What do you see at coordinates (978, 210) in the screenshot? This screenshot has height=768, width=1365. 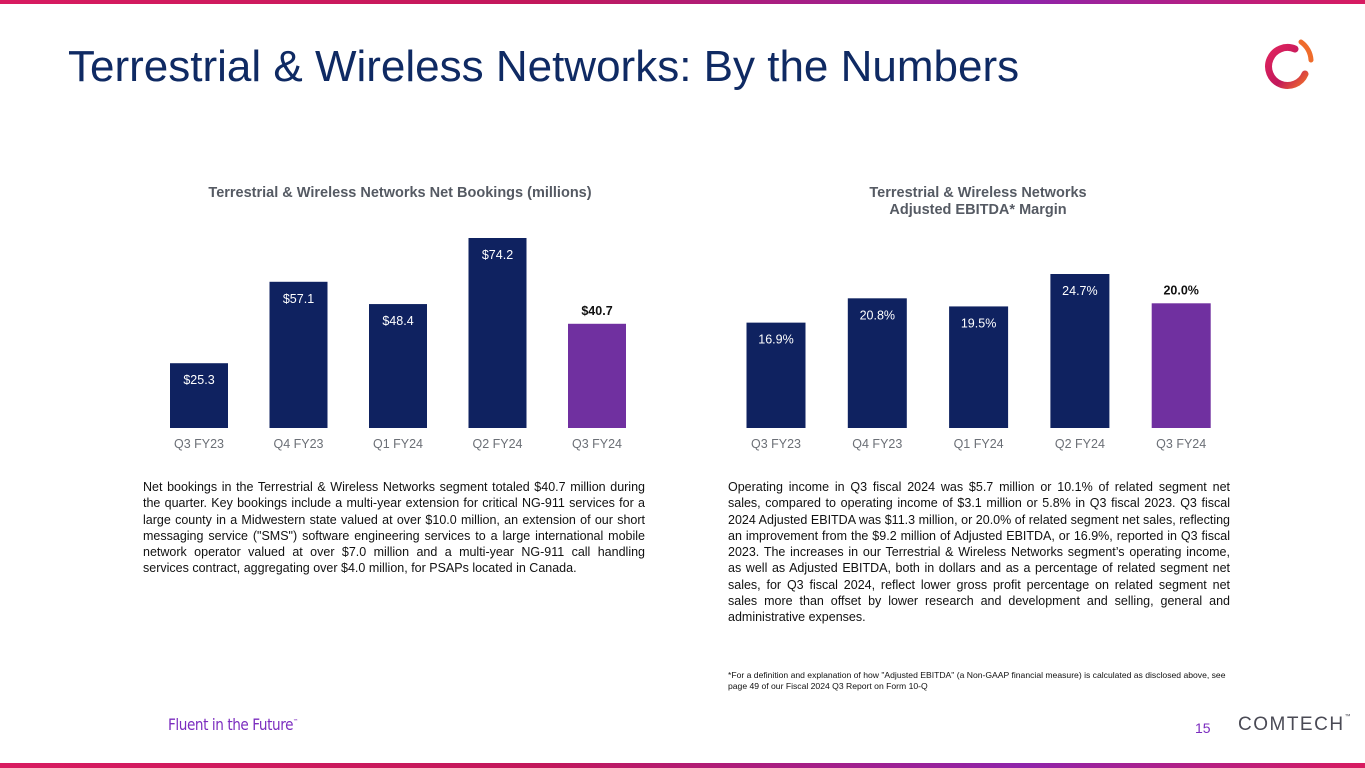 I see `ebitda-chart-title-line-2: Adjusted EBITDA* Margin` at bounding box center [978, 210].